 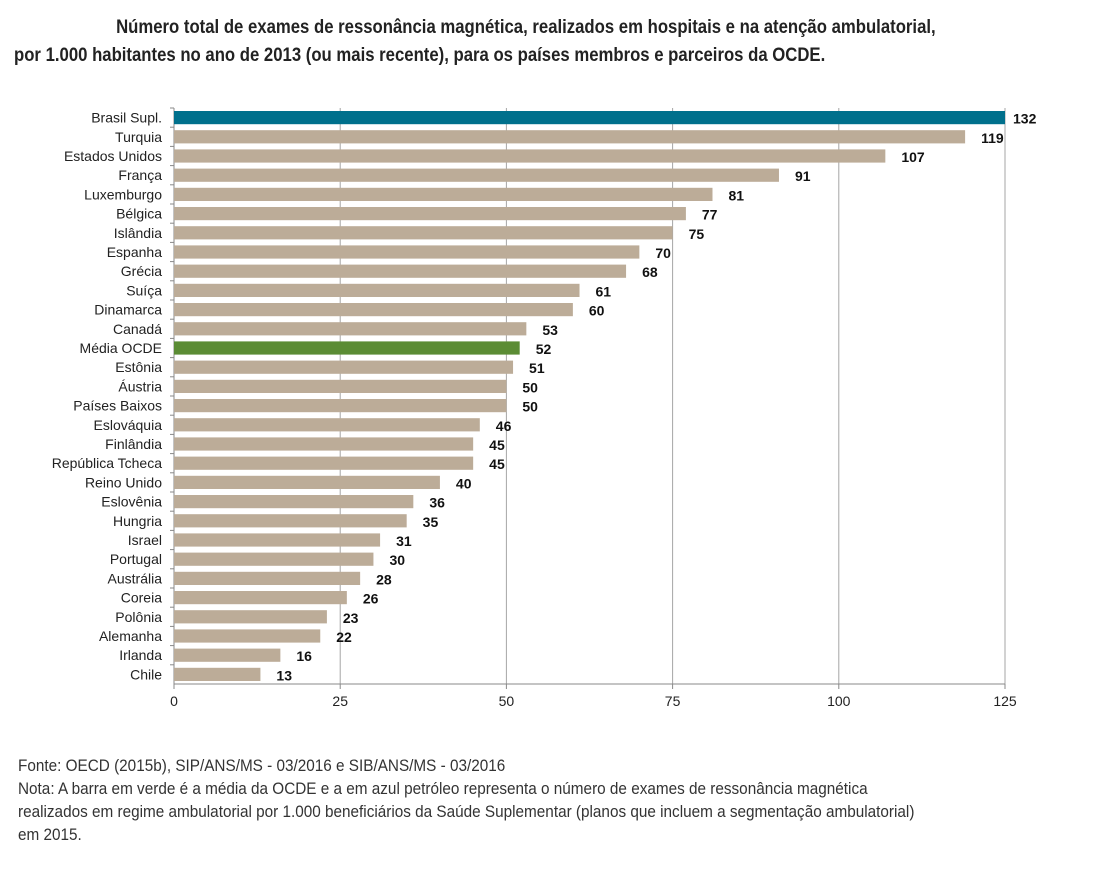 I want to click on x-tick-label: 50, so click(x=507, y=701).